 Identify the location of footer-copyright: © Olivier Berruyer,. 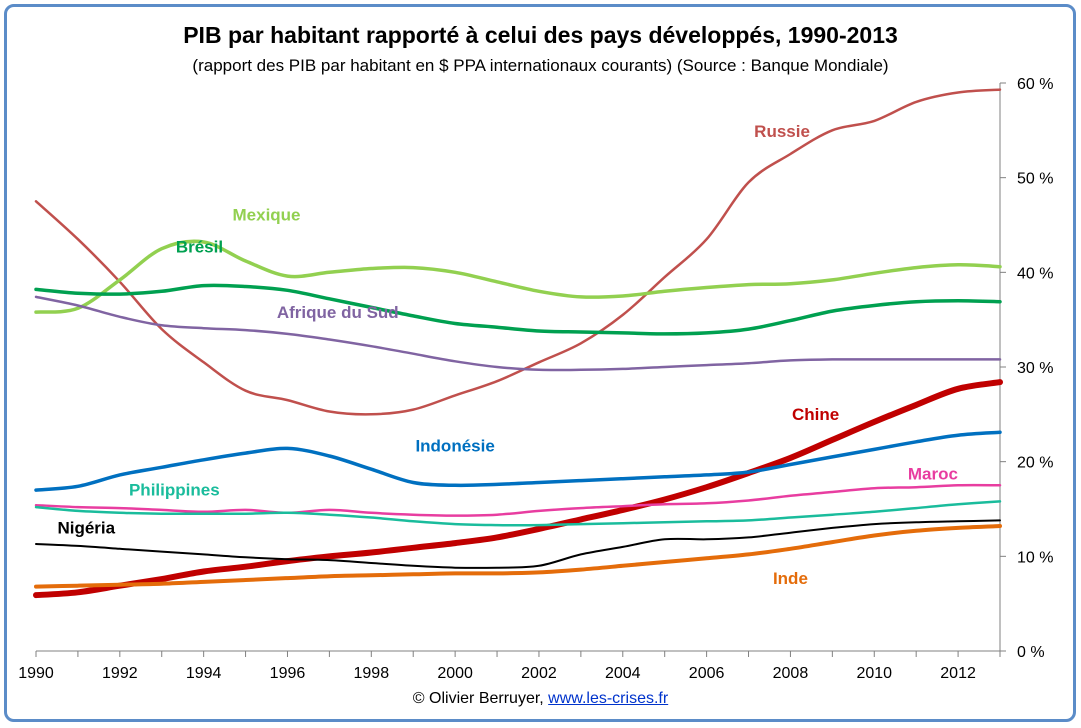
(480, 698).